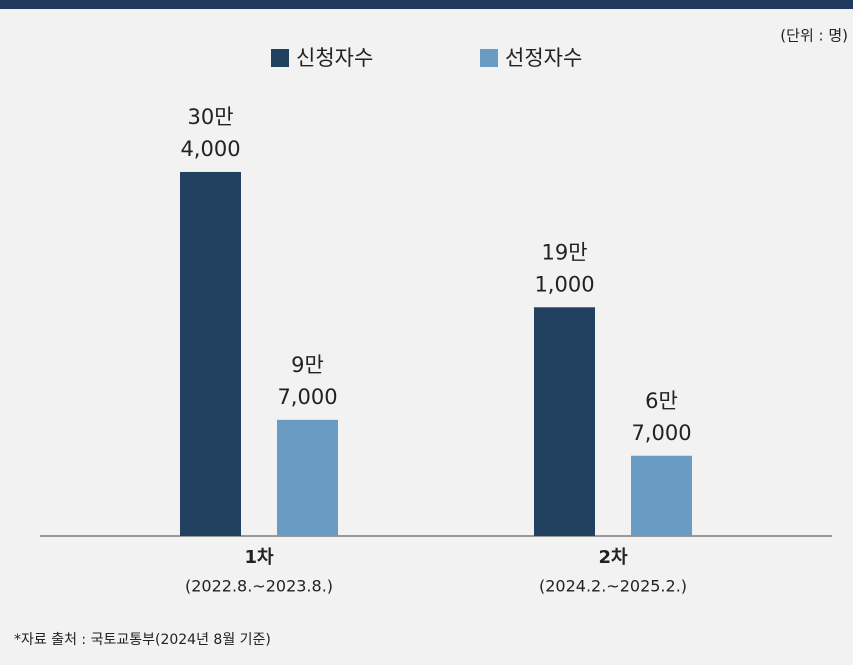  What do you see at coordinates (613, 557) in the screenshot?
I see `x-tick-label: 2차` at bounding box center [613, 557].